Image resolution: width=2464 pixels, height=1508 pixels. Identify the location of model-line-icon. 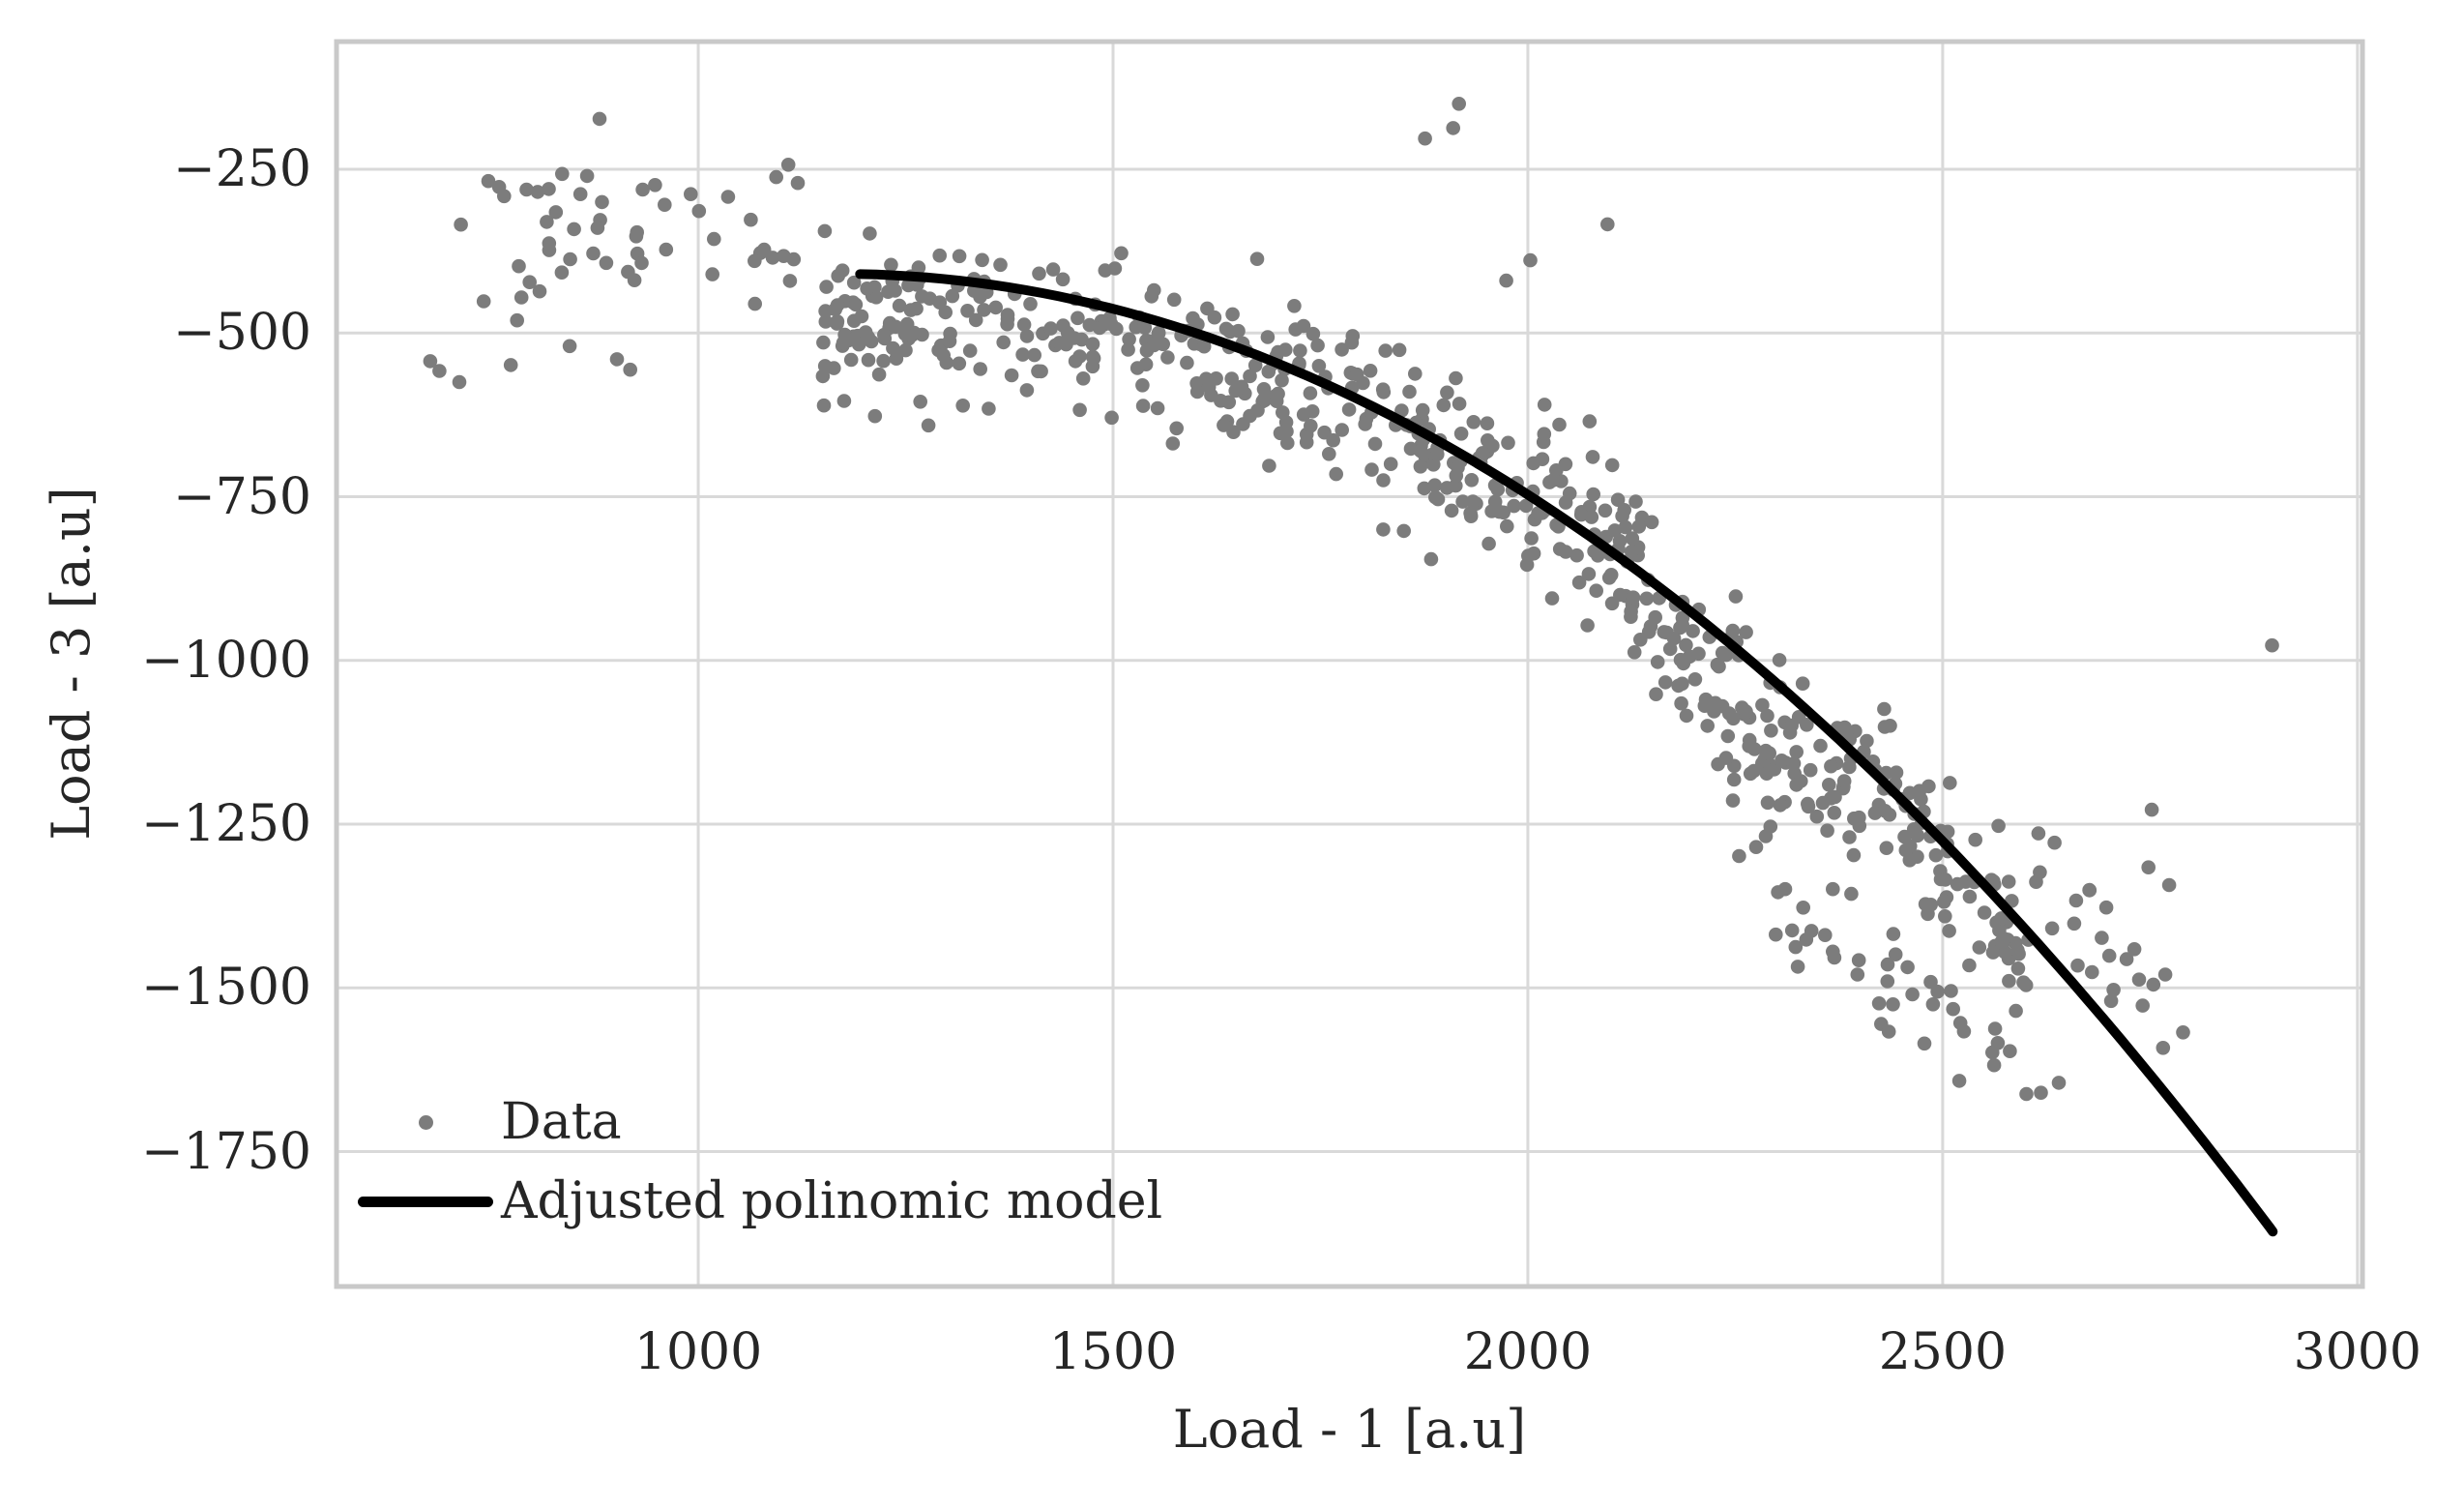
(426, 1201).